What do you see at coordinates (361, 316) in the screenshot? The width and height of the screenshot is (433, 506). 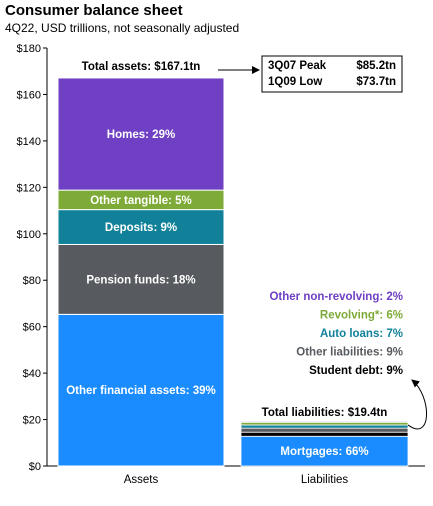 I see `liability-legend-label: Revolving*: 6%` at bounding box center [361, 316].